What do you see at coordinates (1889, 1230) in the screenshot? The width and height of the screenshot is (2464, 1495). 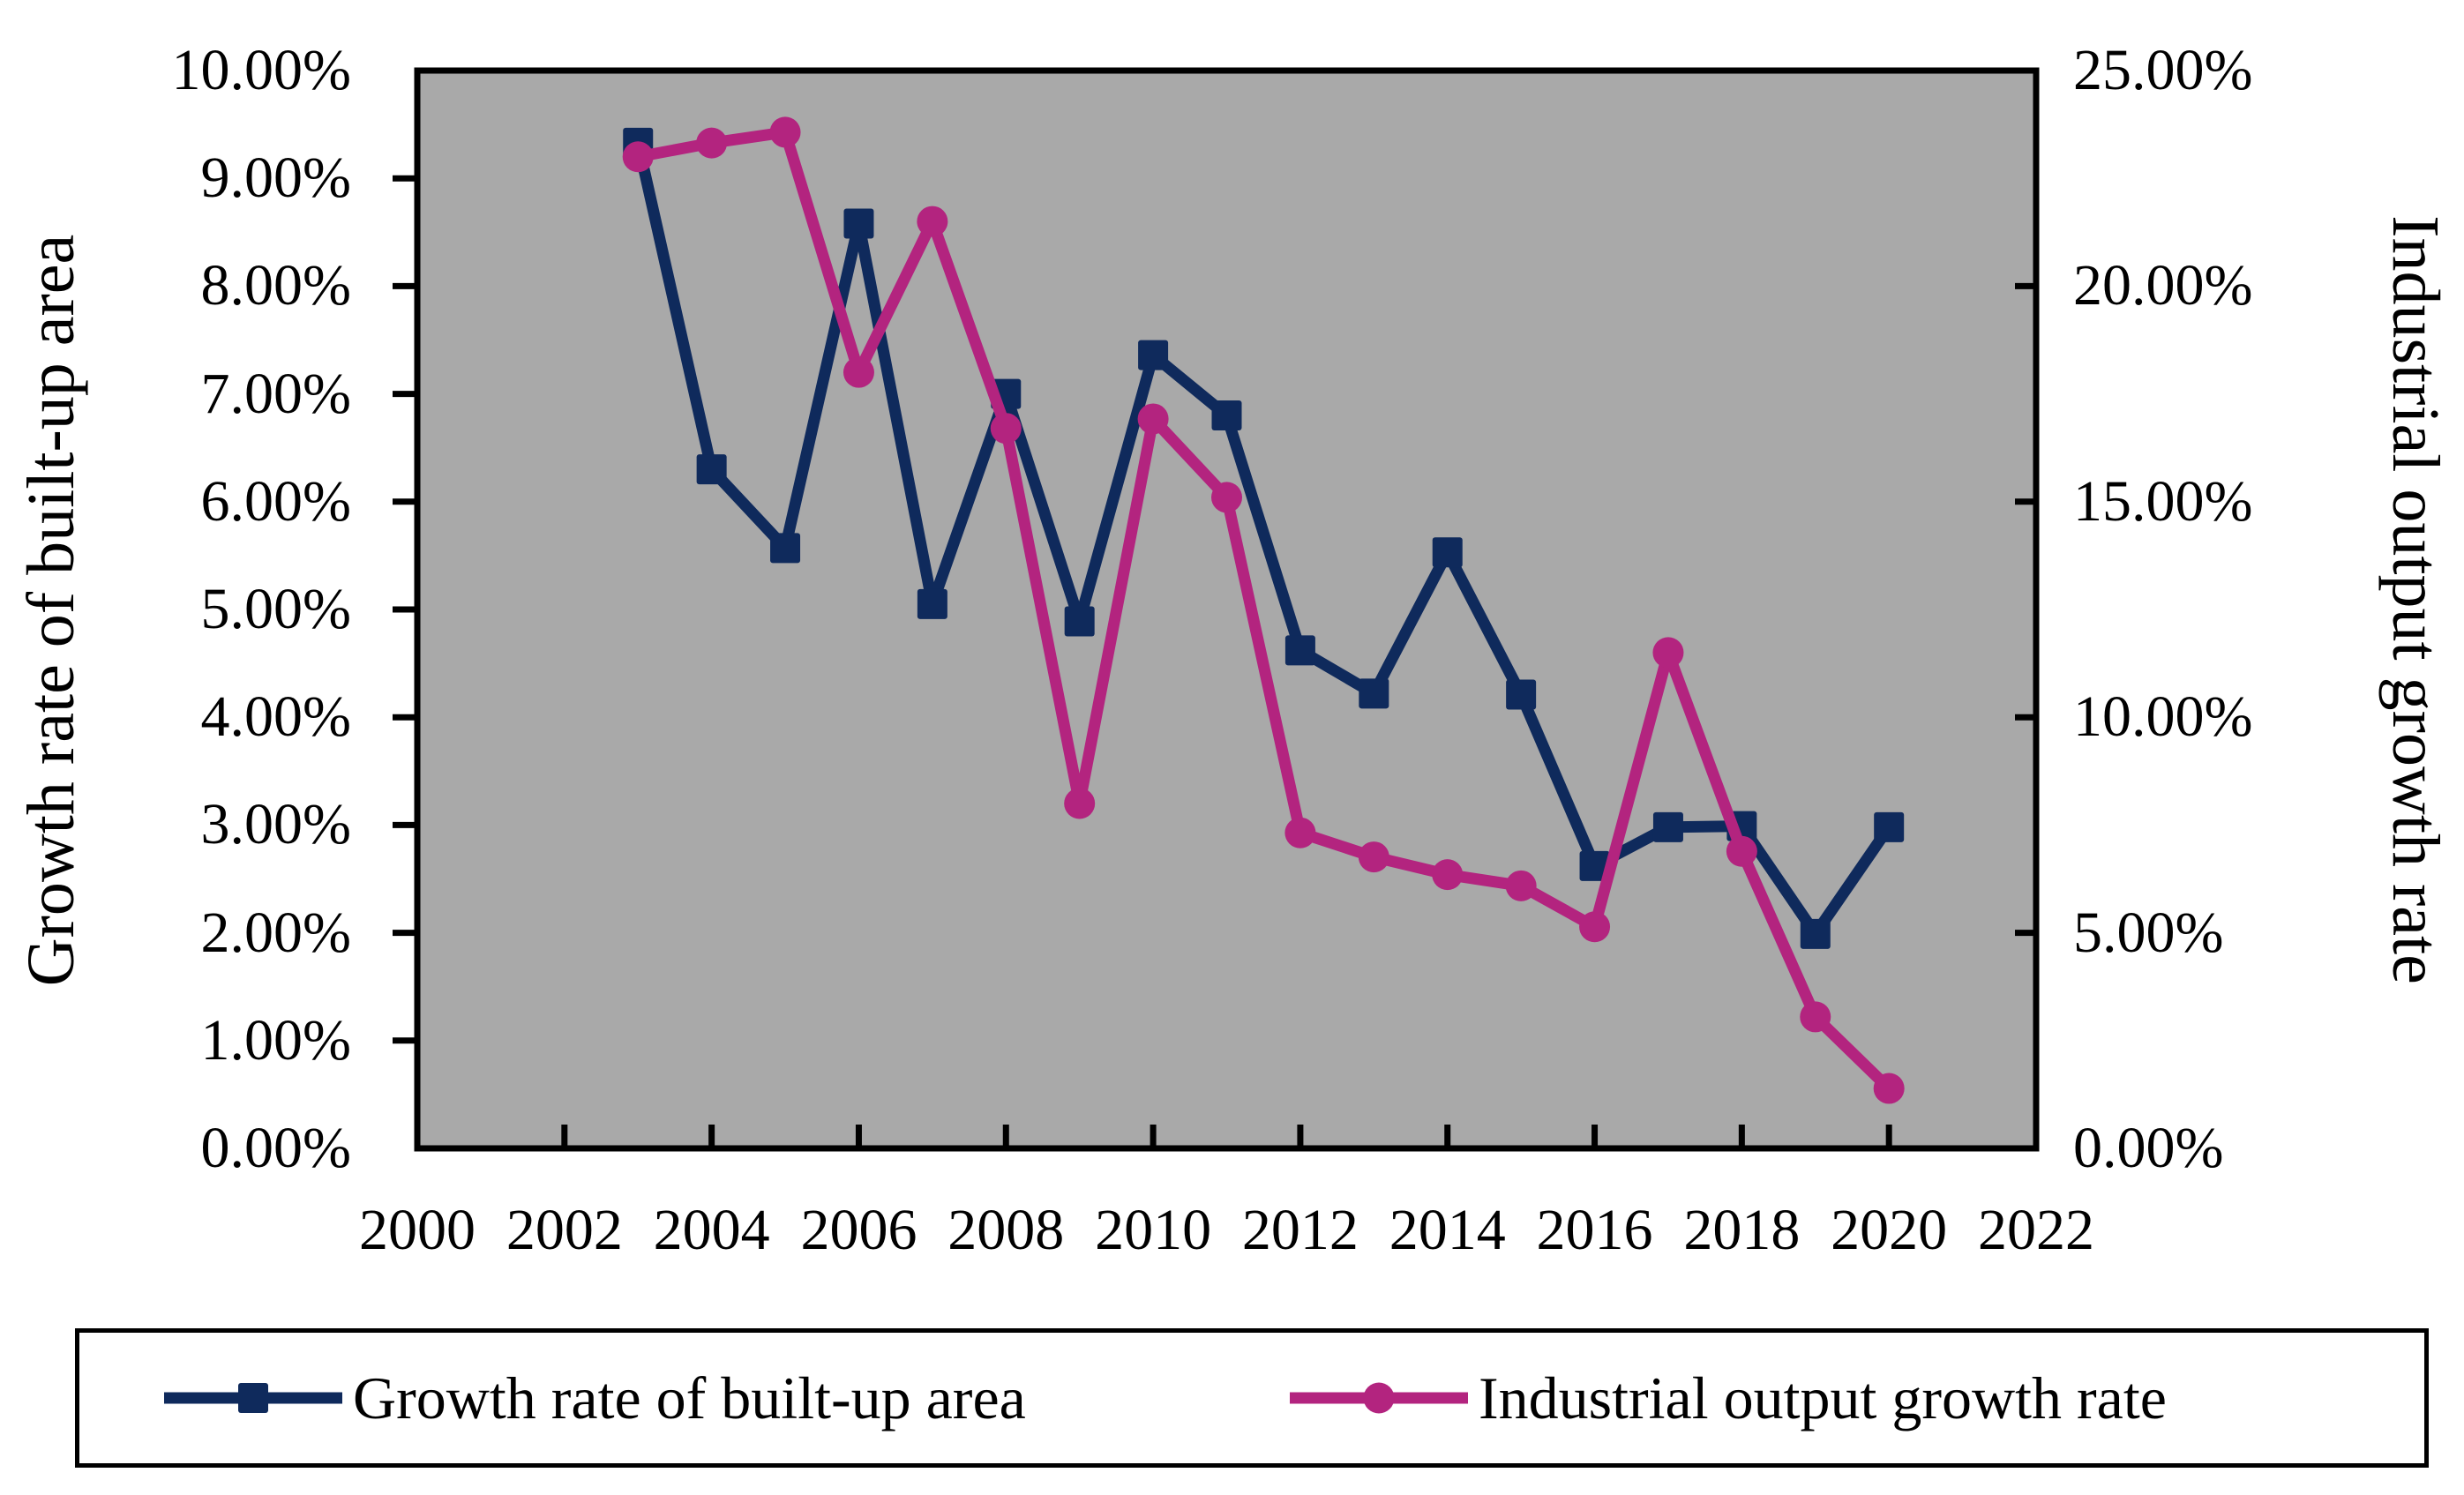 I see `x-axis-tick-label: 2020` at bounding box center [1889, 1230].